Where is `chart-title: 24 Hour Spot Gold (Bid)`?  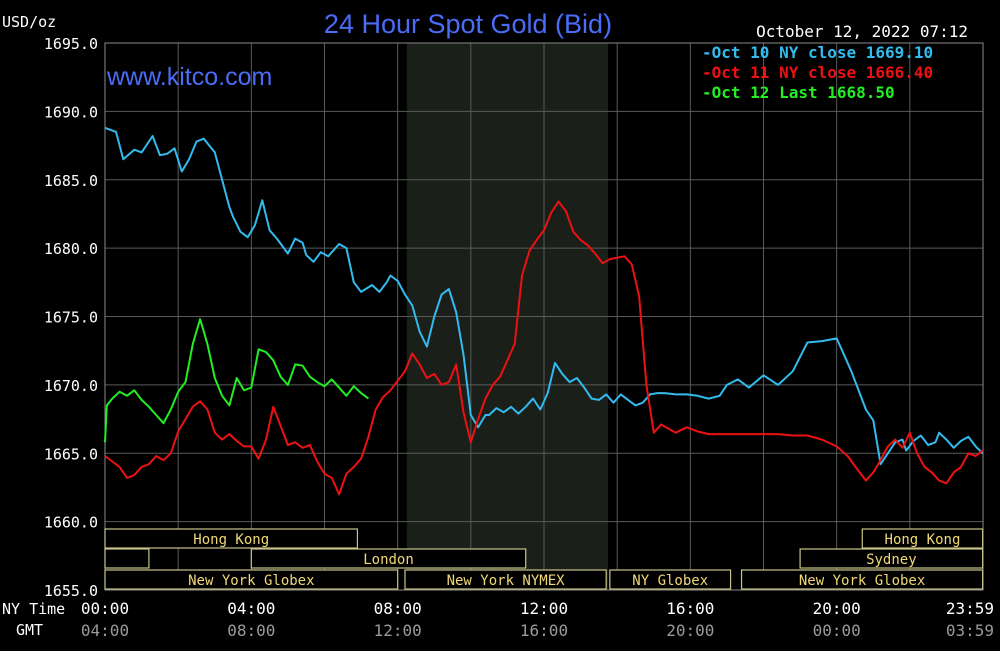 chart-title: 24 Hour Spot Gold (Bid) is located at coordinates (468, 24).